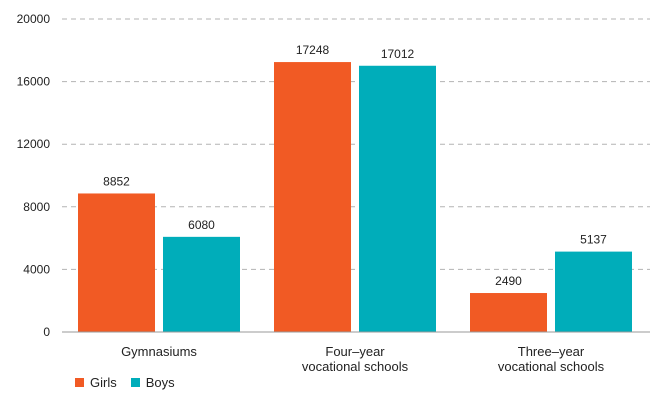 Image resolution: width=653 pixels, height=394 pixels. I want to click on y-tick-label: 0, so click(46, 332).